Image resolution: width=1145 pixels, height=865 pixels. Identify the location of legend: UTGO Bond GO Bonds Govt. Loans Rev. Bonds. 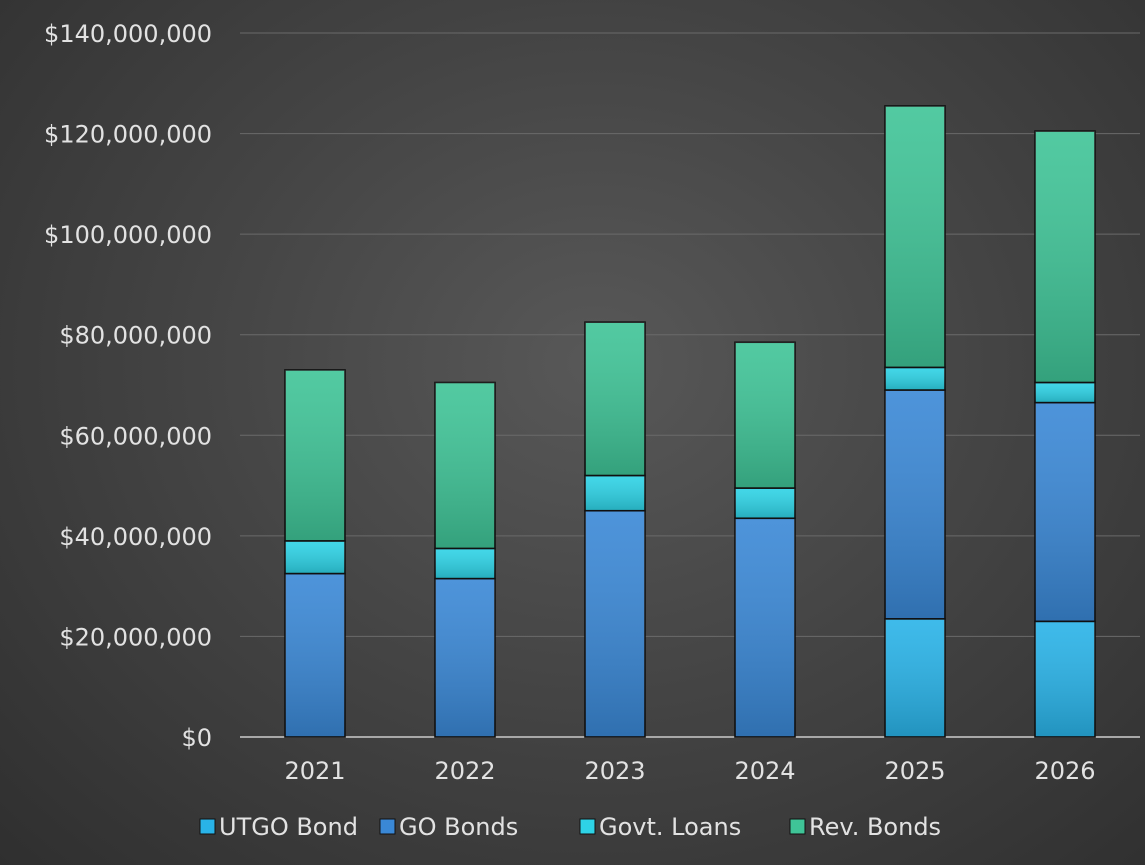
(570, 827).